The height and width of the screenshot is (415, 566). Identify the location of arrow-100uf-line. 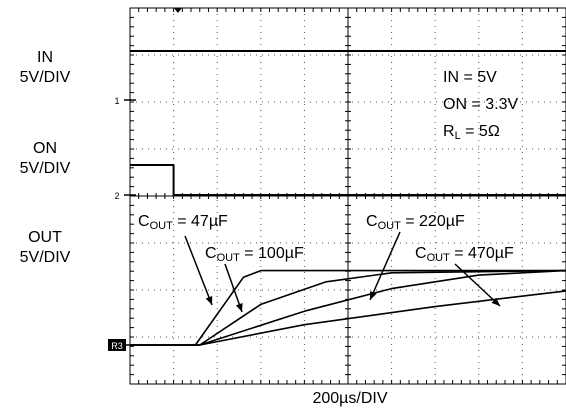
(233, 288).